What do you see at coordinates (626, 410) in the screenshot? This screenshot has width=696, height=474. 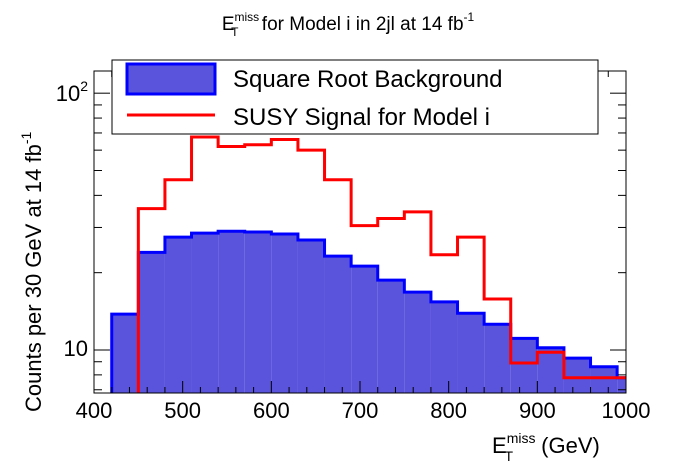 I see `x-tick-label: 1000` at bounding box center [626, 410].